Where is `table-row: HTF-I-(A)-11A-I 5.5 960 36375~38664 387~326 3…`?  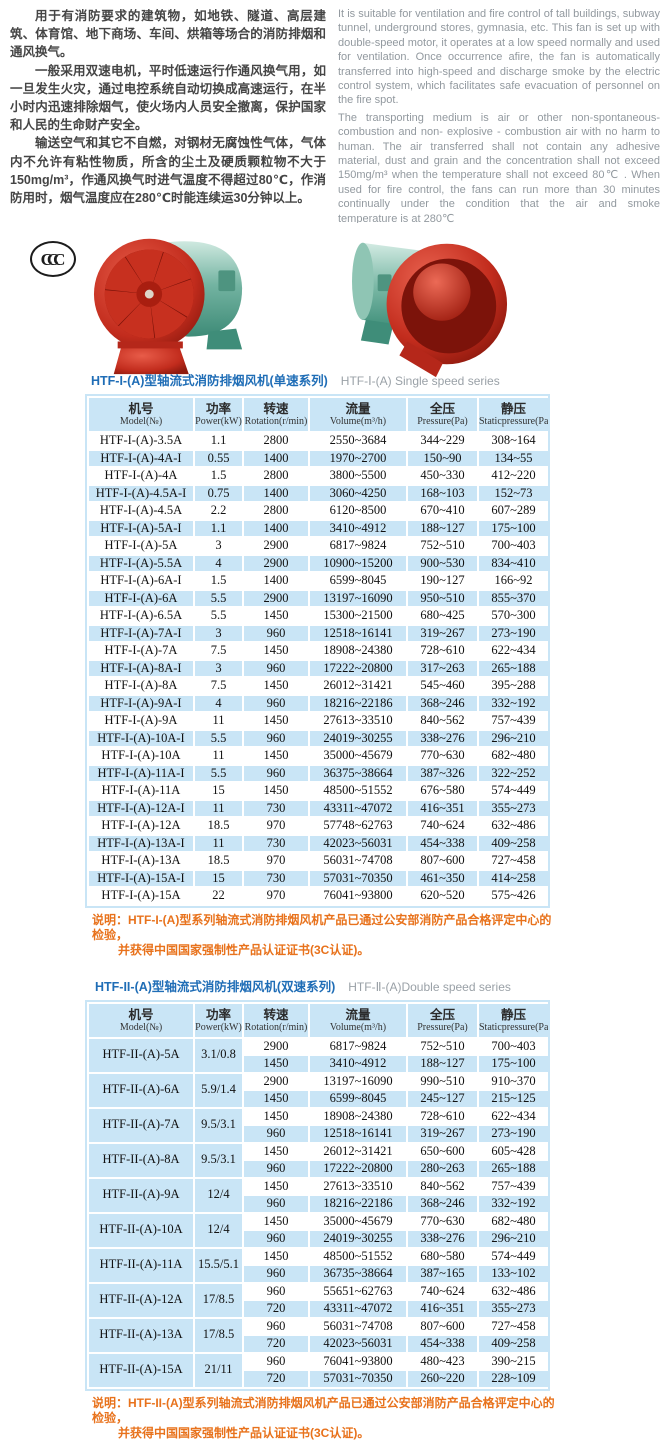 table-row: HTF-I-(A)-11A-I 5.5 960 36375~38664 387~326 3… is located at coordinates (318, 773).